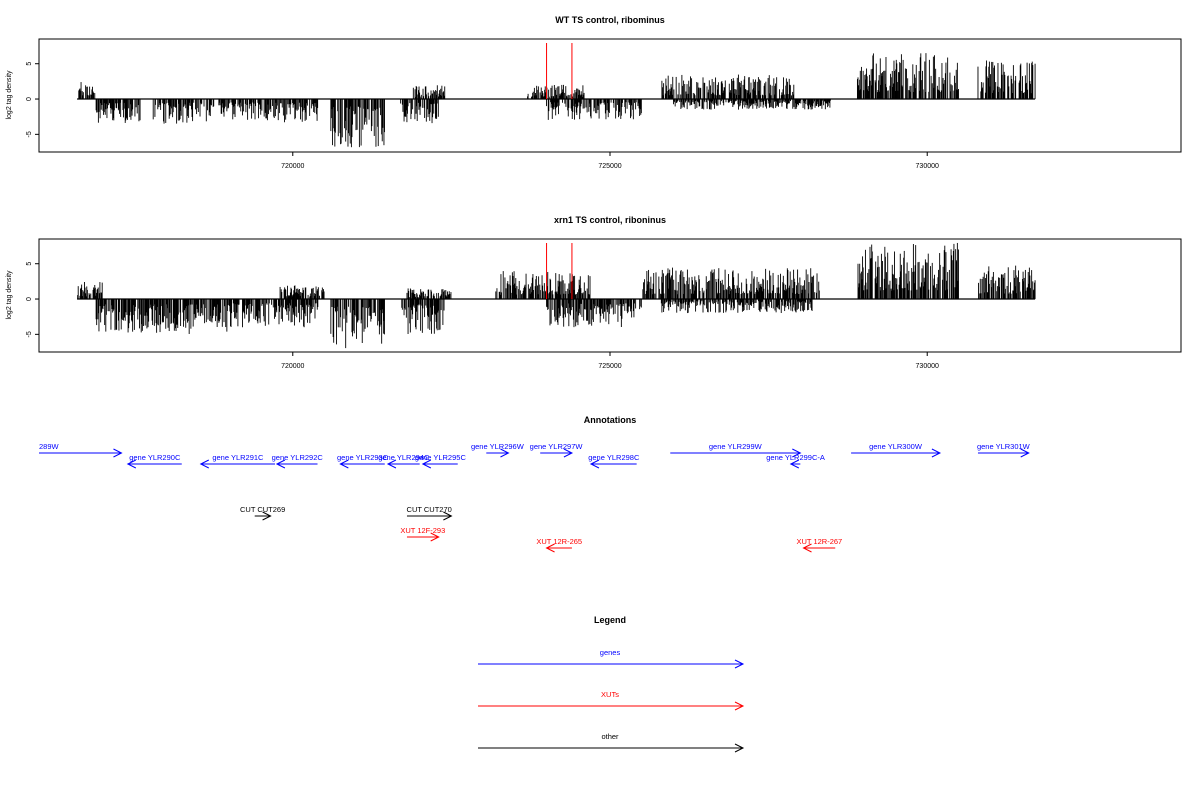 This screenshot has height=800, width=1200. I want to click on annotation-feature: gene YLR292C, so click(298, 461).